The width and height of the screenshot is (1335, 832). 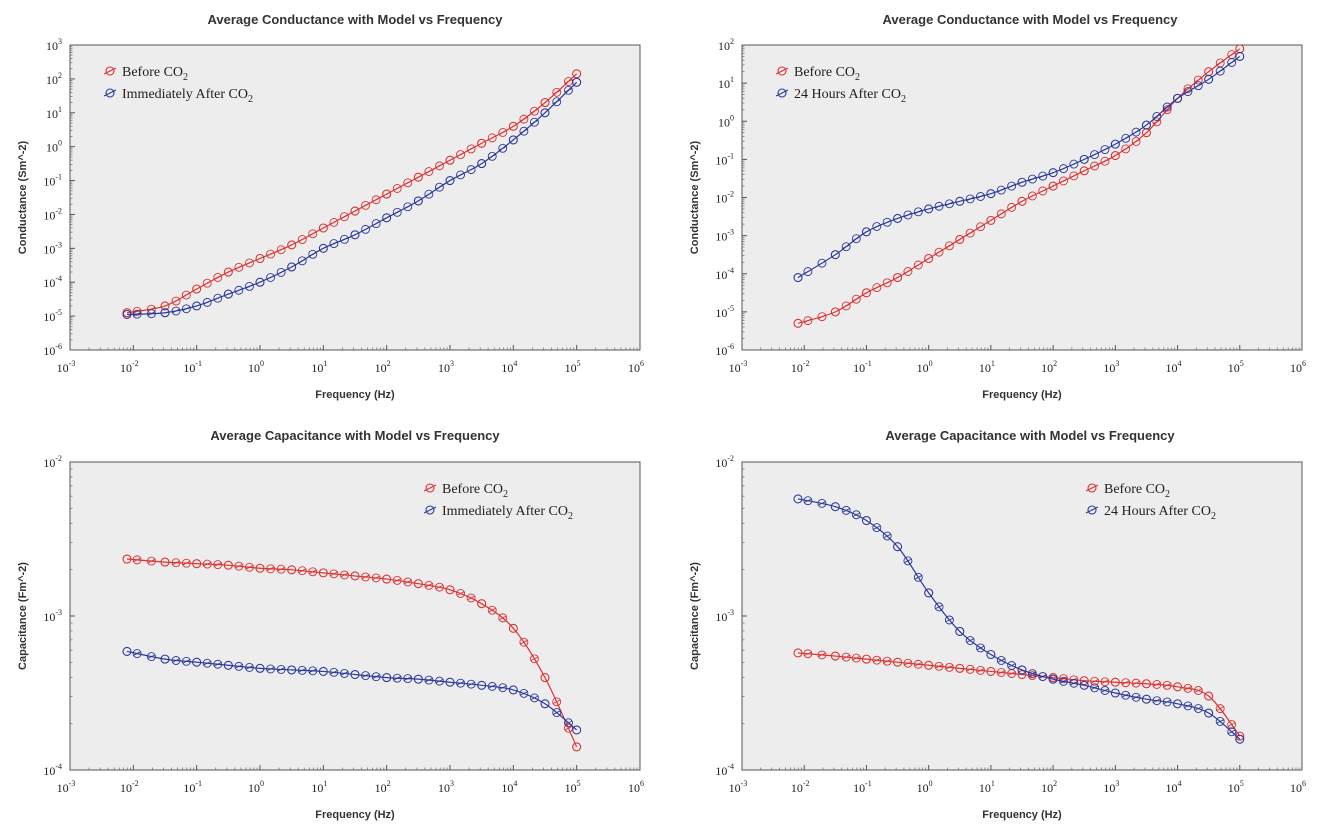 What do you see at coordinates (446, 787) in the screenshot?
I see `x-tick-label: 10³` at bounding box center [446, 787].